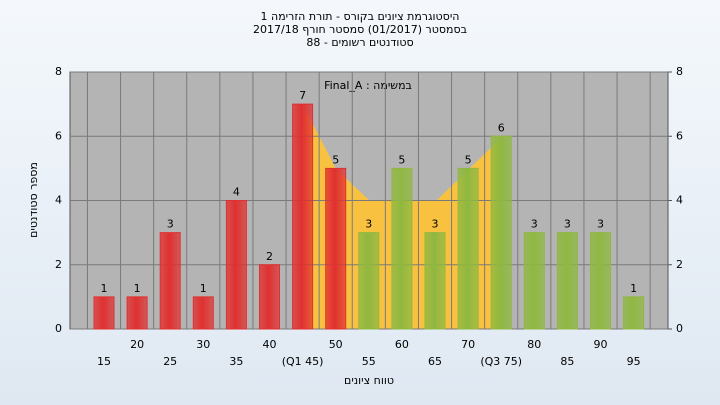  Describe the element at coordinates (679, 200) in the screenshot. I see `y2-tick-label: 4` at that location.